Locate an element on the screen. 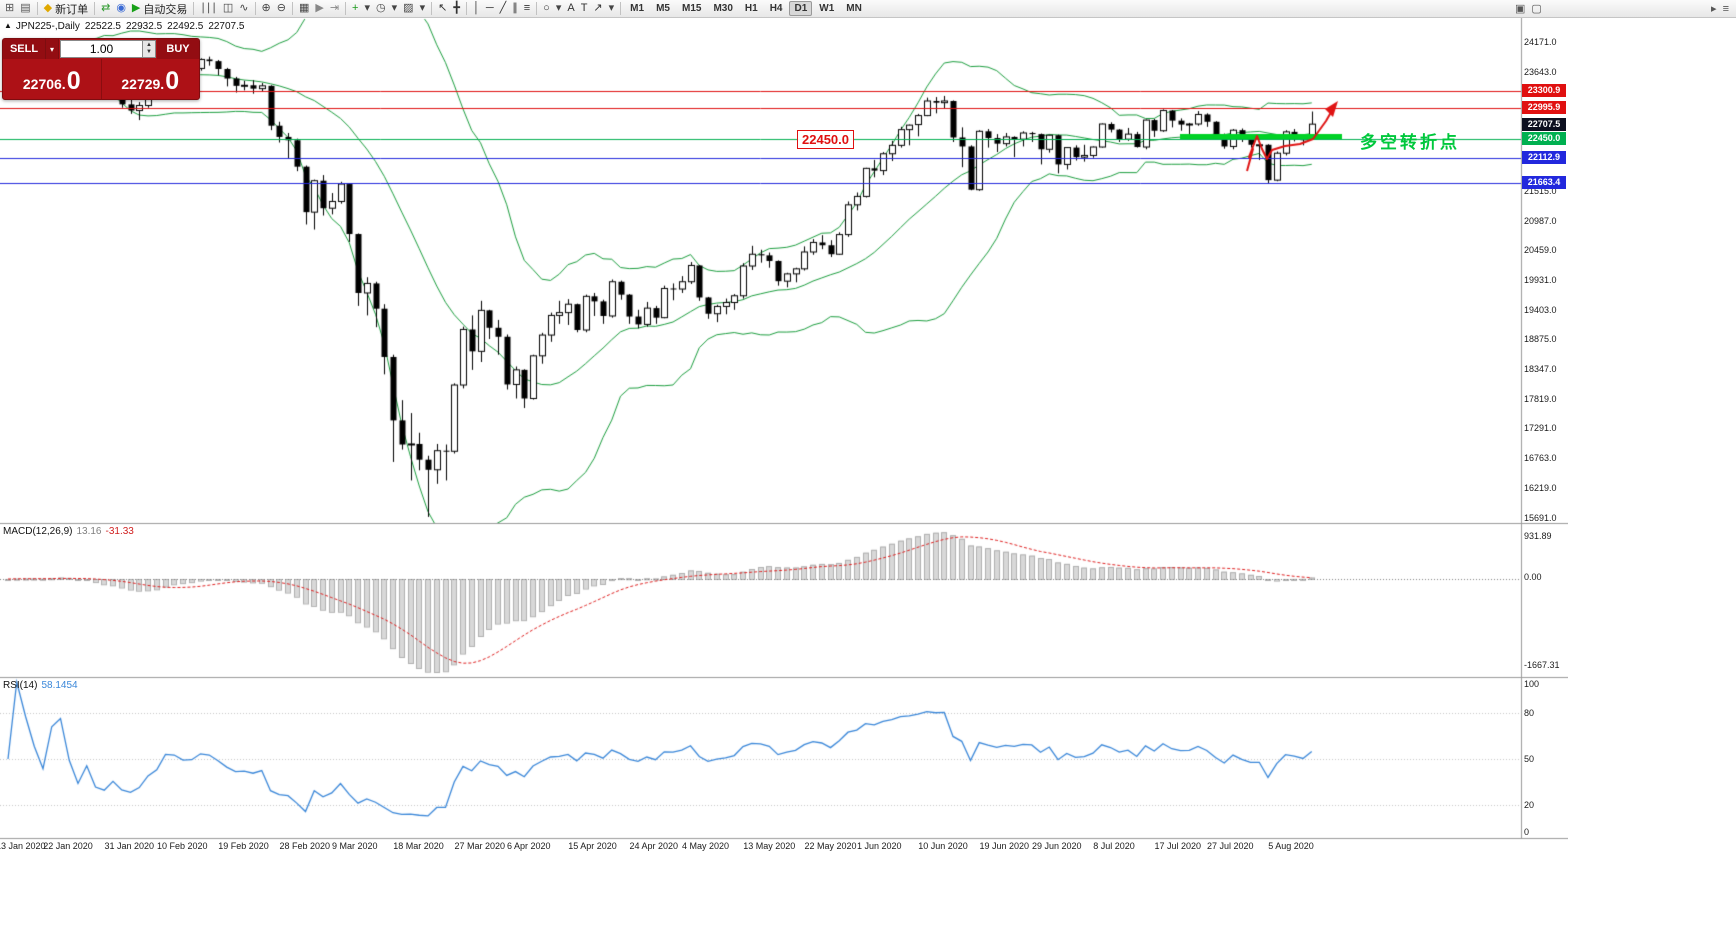 This screenshot has width=1736, height=943. timeframe-d1-button: D1 is located at coordinates (801, 8).